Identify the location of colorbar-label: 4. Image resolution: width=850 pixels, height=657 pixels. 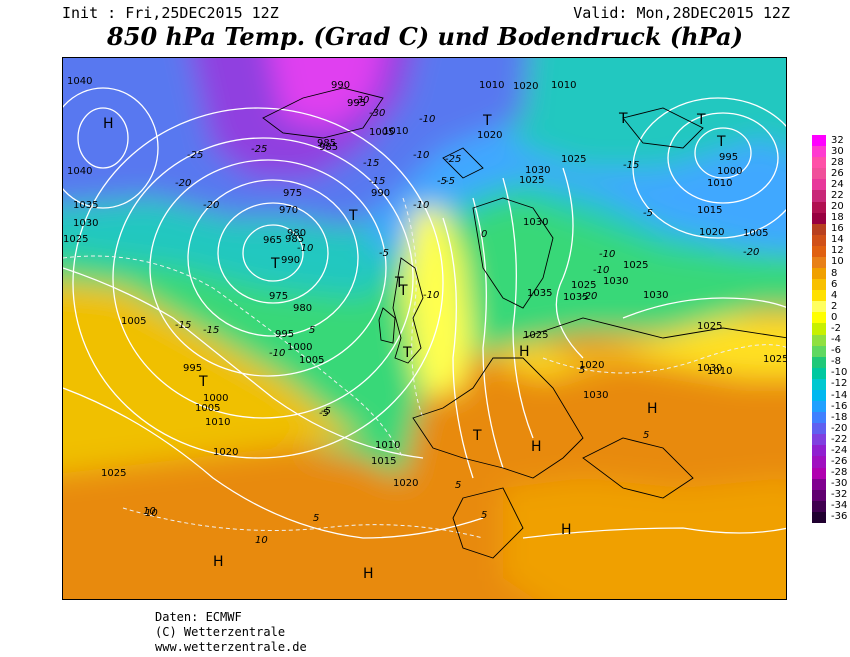
(834, 295).